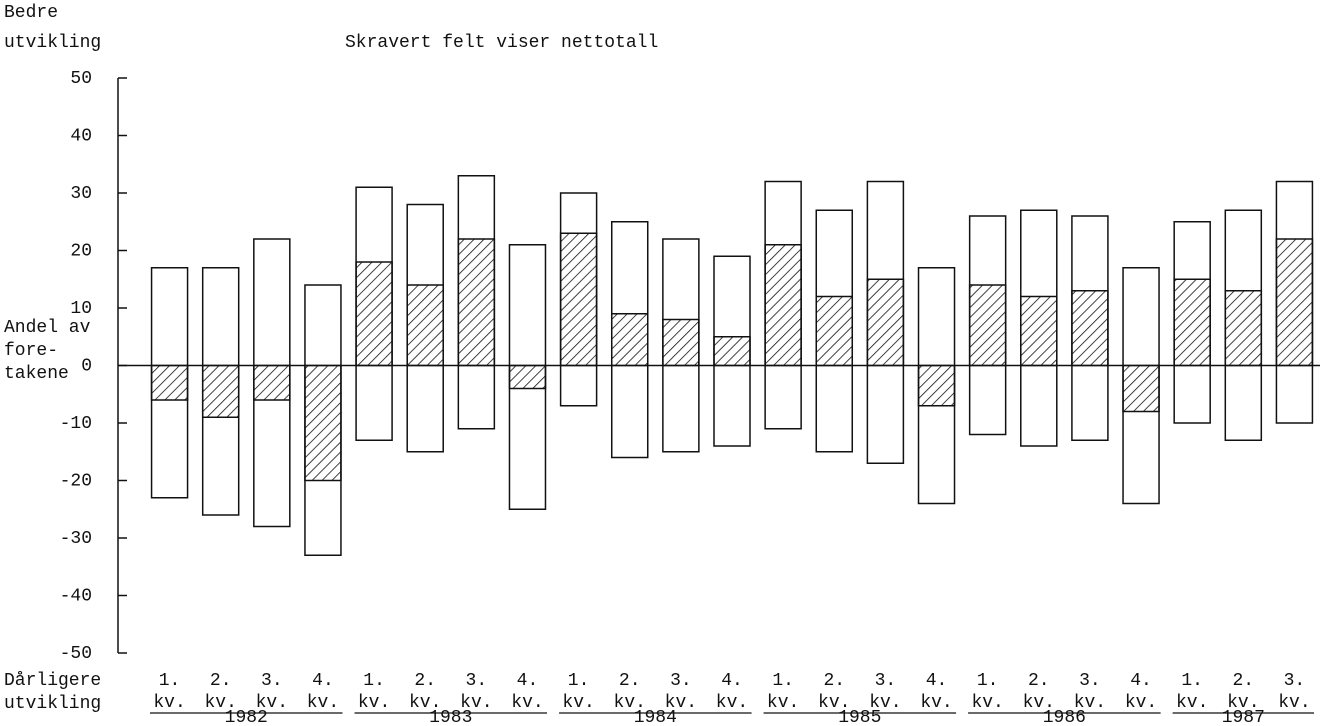  I want to click on top-label: Bedre, so click(31, 13).